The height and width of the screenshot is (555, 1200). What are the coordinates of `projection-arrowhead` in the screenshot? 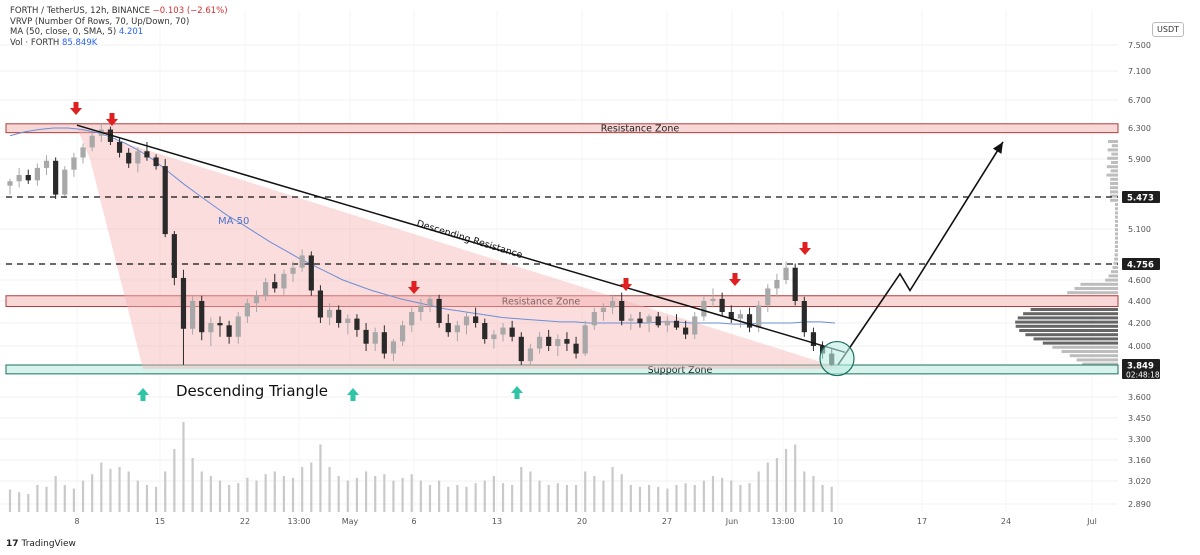 It's located at (997, 147).